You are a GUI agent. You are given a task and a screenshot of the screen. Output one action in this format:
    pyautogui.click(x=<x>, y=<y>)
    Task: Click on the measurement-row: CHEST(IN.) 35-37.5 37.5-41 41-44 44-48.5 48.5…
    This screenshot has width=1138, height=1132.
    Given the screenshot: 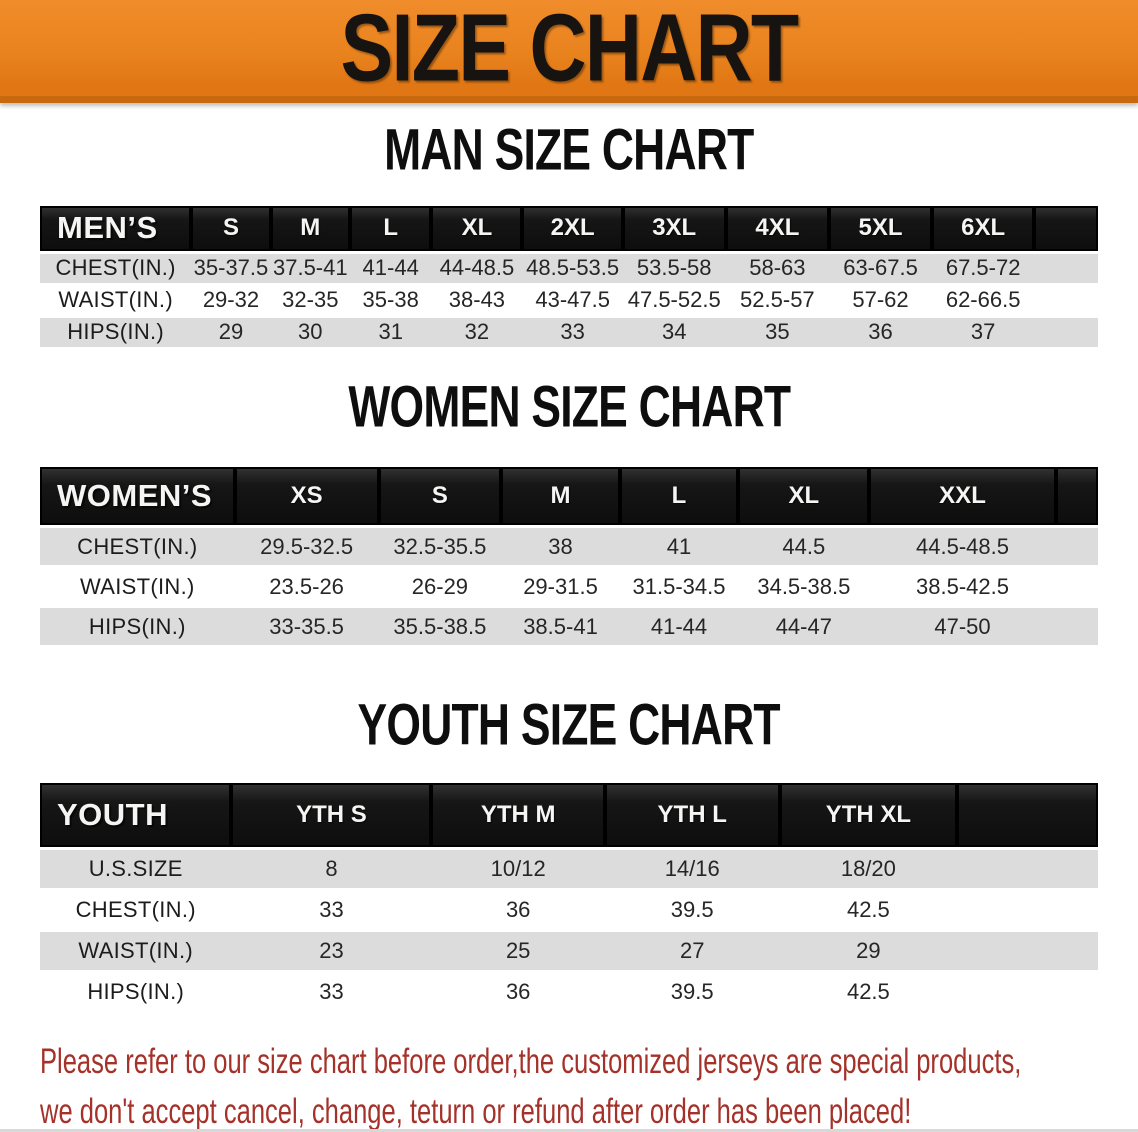 What is the action you would take?
    pyautogui.click(x=569, y=269)
    